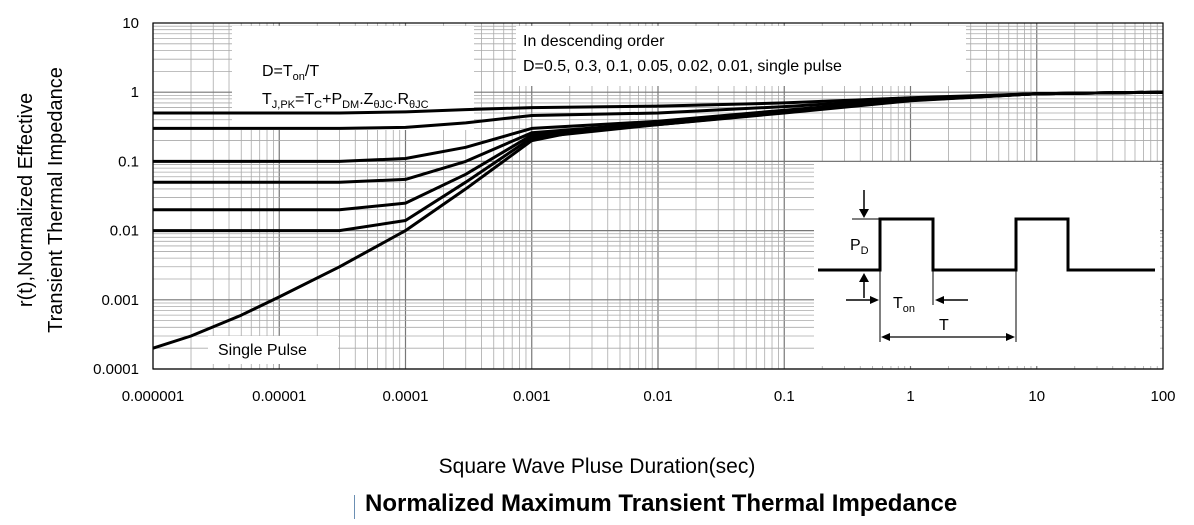 Image resolution: width=1194 pixels, height=525 pixels. Describe the element at coordinates (153, 396) in the screenshot. I see `x-tick-label: 0.000001` at that location.